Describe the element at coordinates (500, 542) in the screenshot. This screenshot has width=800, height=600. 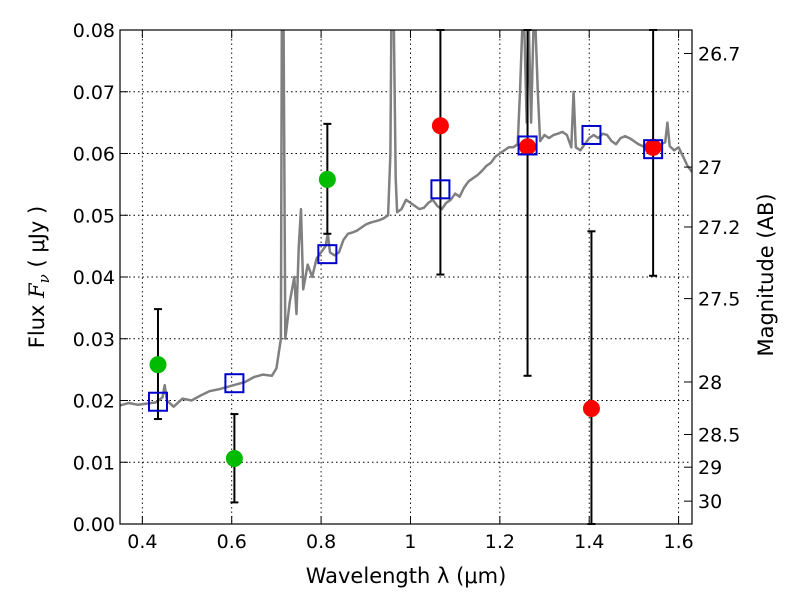
I see `x-tick-label: 1.2` at that location.